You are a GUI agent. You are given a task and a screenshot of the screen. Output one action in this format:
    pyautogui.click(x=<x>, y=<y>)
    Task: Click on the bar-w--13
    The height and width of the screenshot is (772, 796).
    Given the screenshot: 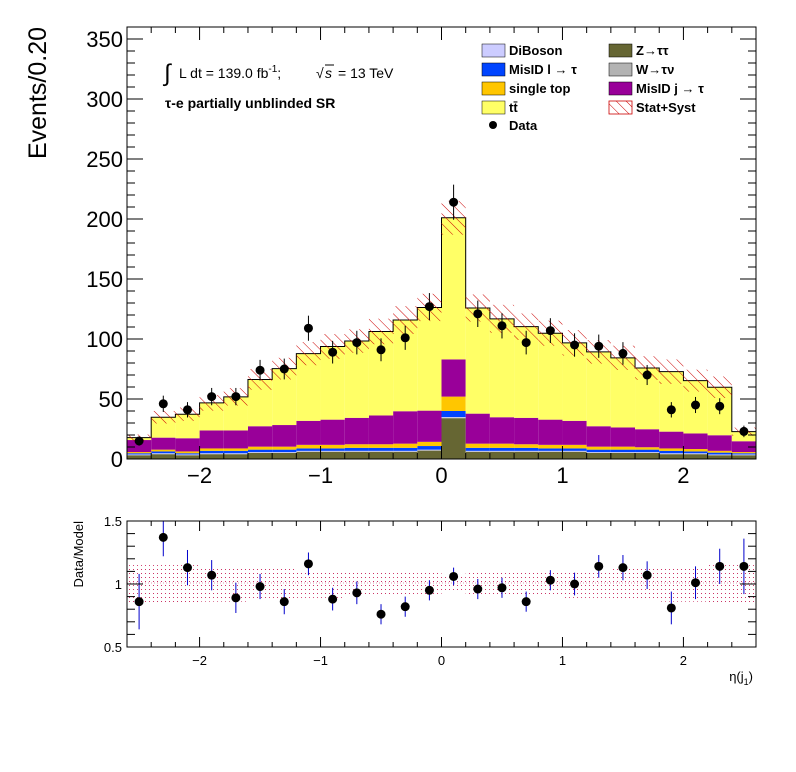 What is the action you would take?
    pyautogui.click(x=453, y=418)
    